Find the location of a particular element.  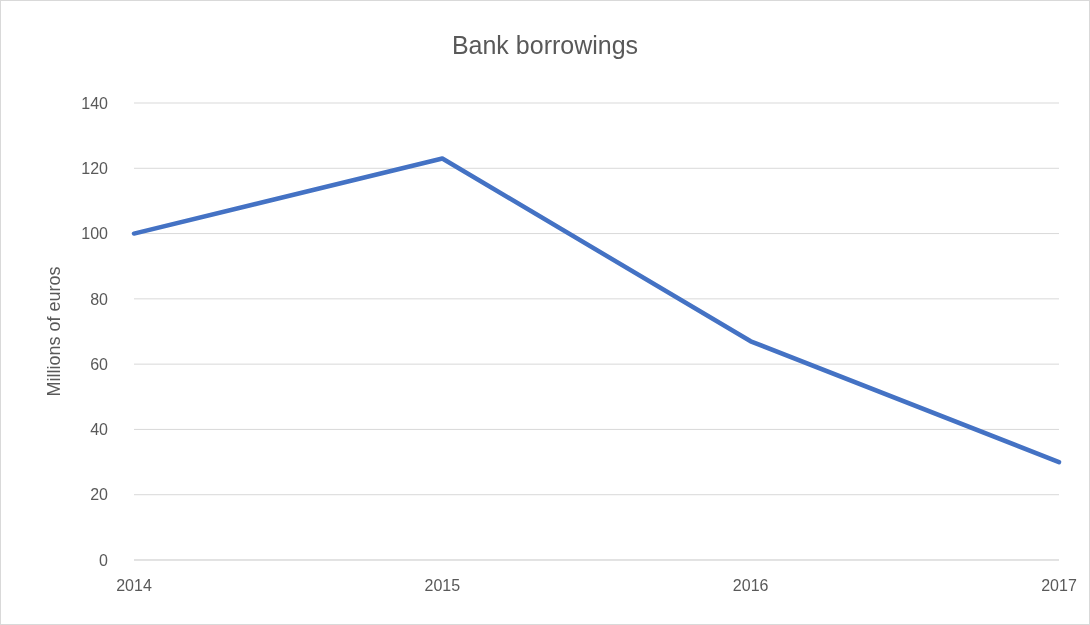

y-tick-label: 40 is located at coordinates (99, 430).